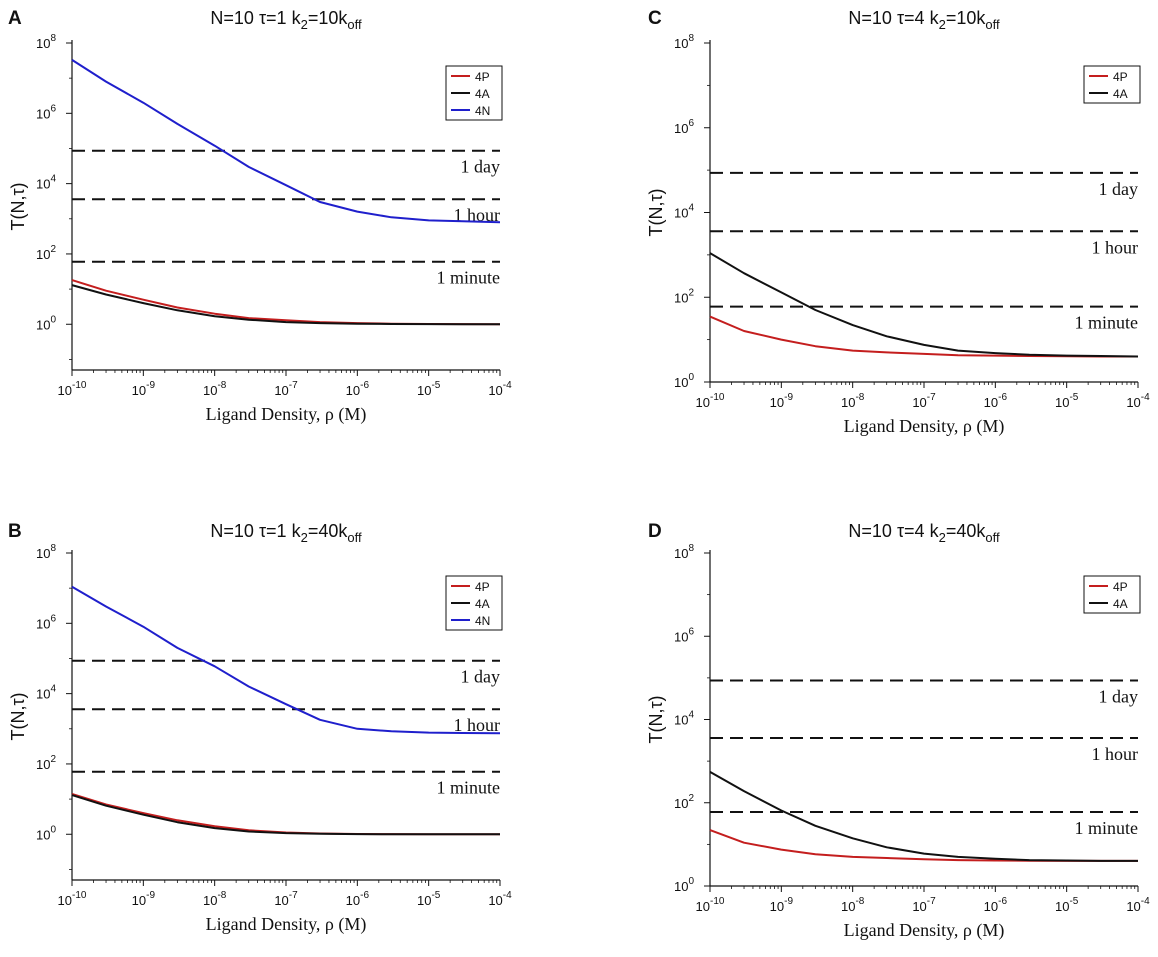 This screenshot has height=957, width=1158. I want to click on chart-title: N=10 τ=4 k2=40koff, so click(924, 533).